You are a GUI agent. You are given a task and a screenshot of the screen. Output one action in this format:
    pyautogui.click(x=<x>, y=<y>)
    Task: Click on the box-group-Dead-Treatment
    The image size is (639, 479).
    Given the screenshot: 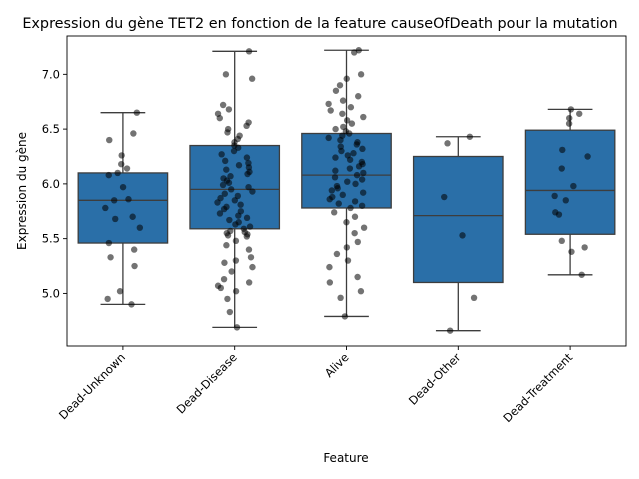 What is the action you would take?
    pyautogui.click(x=570, y=192)
    